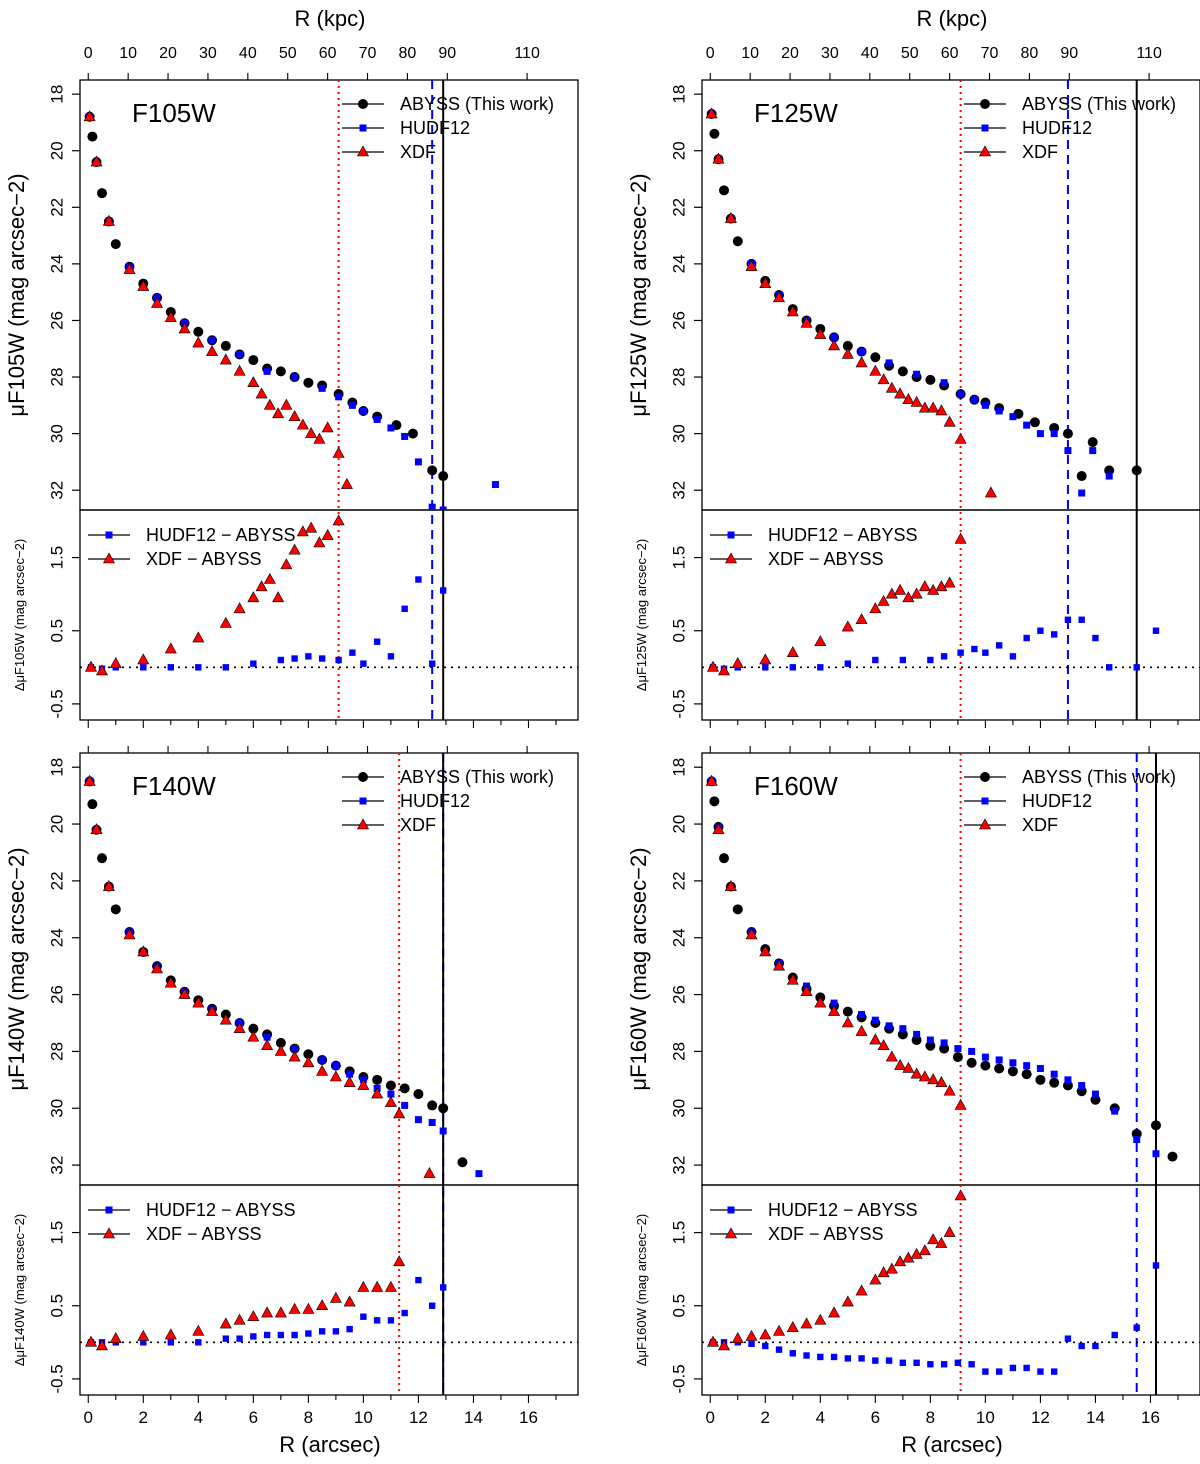 The image size is (1200, 1464). Describe the element at coordinates (283, 976) in the screenshot. I see `main-series-group` at that location.